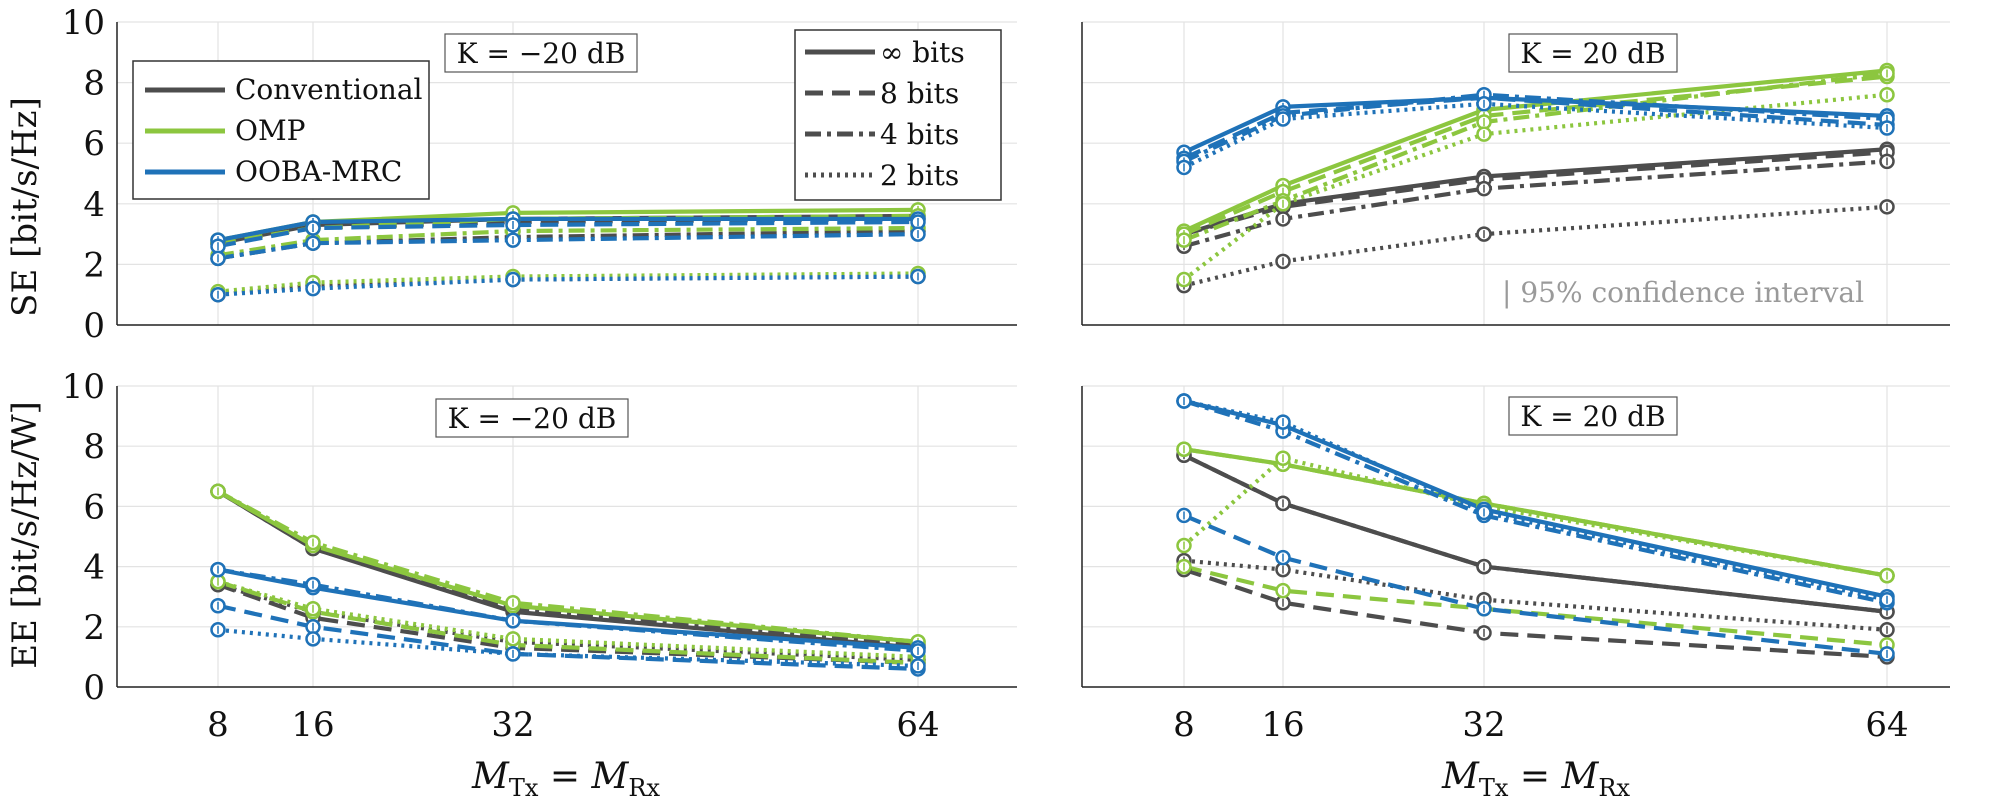 Image resolution: width=1993 pixels, height=797 pixels. I want to click on legend-label-inf-bits: ∞ bits, so click(922, 52).